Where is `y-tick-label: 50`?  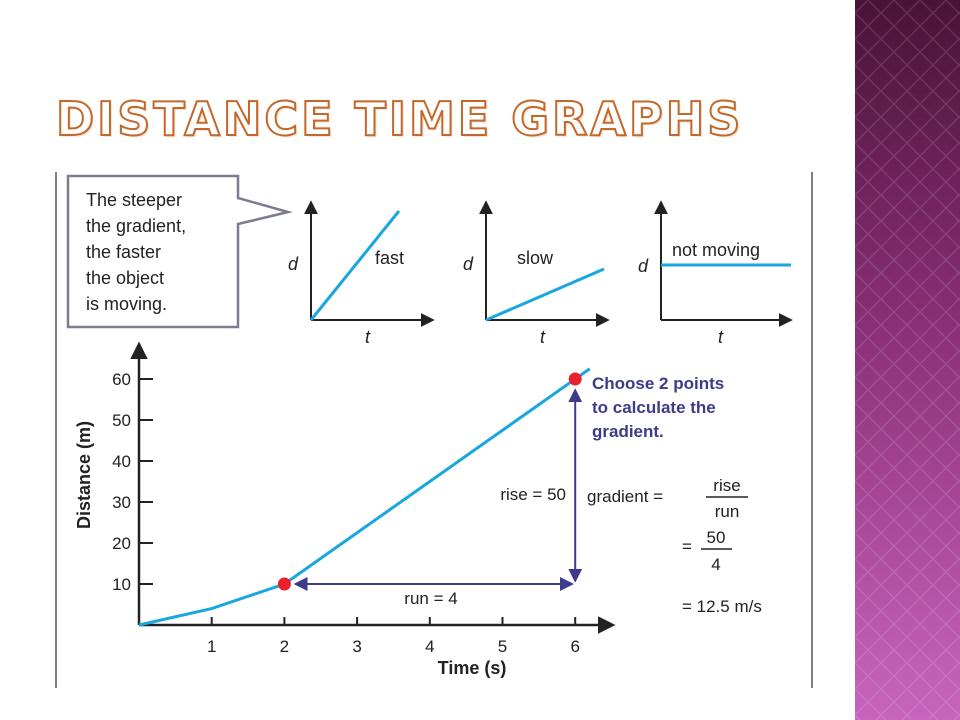
y-tick-label: 50 is located at coordinates (121, 420).